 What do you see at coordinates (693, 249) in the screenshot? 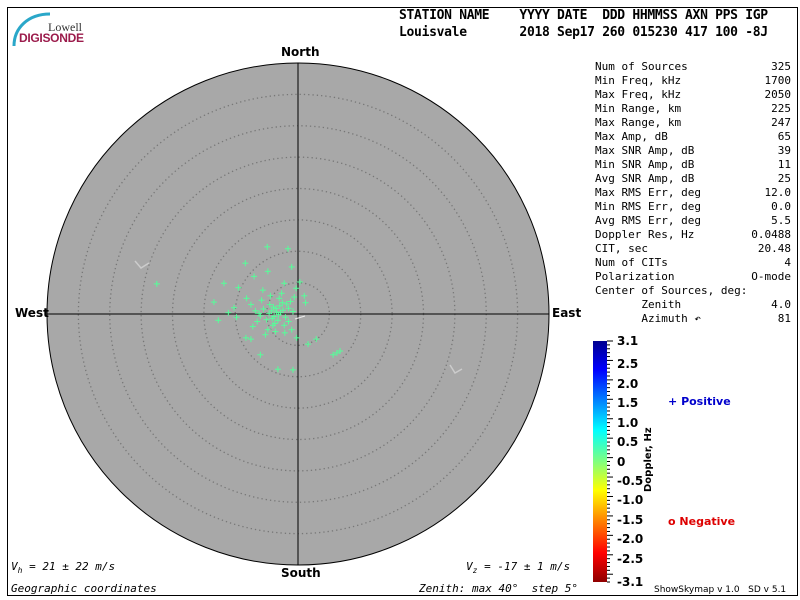
I see `stat-row: CIT, sec 20.48` at bounding box center [693, 249].